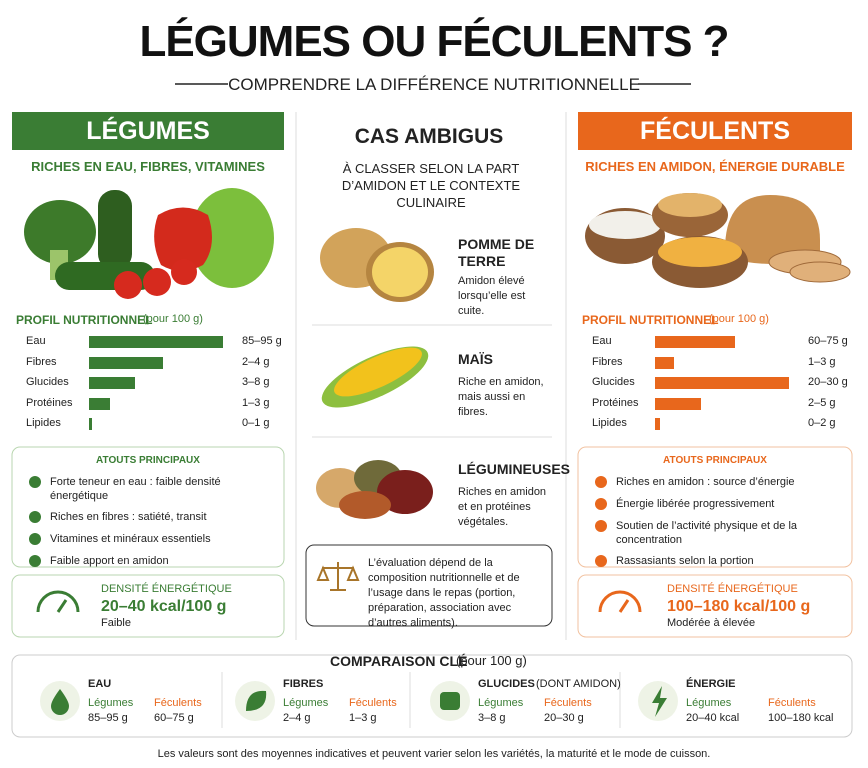 This screenshot has width=868, height=768. I want to click on feculents-value: 1–3 g, so click(363, 718).